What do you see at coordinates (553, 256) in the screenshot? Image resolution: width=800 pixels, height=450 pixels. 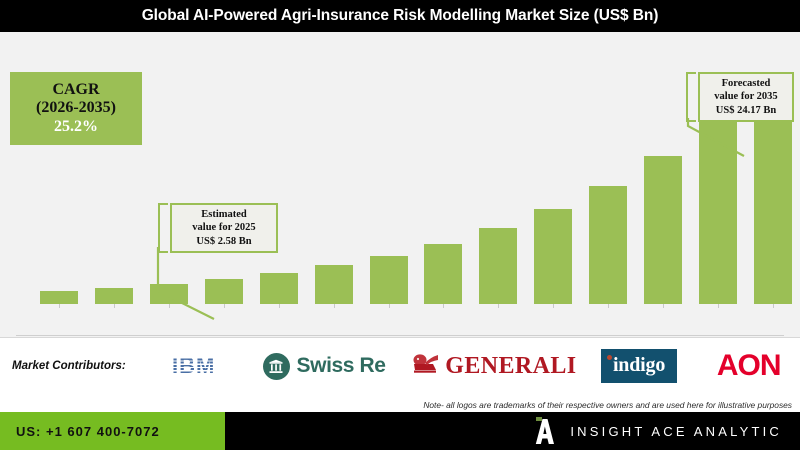 I see `bar-2031` at bounding box center [553, 256].